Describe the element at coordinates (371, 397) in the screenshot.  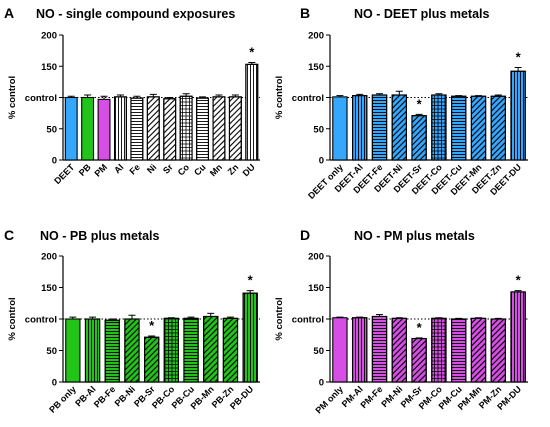
I see `x-tick-label: PM-Fe` at that location.